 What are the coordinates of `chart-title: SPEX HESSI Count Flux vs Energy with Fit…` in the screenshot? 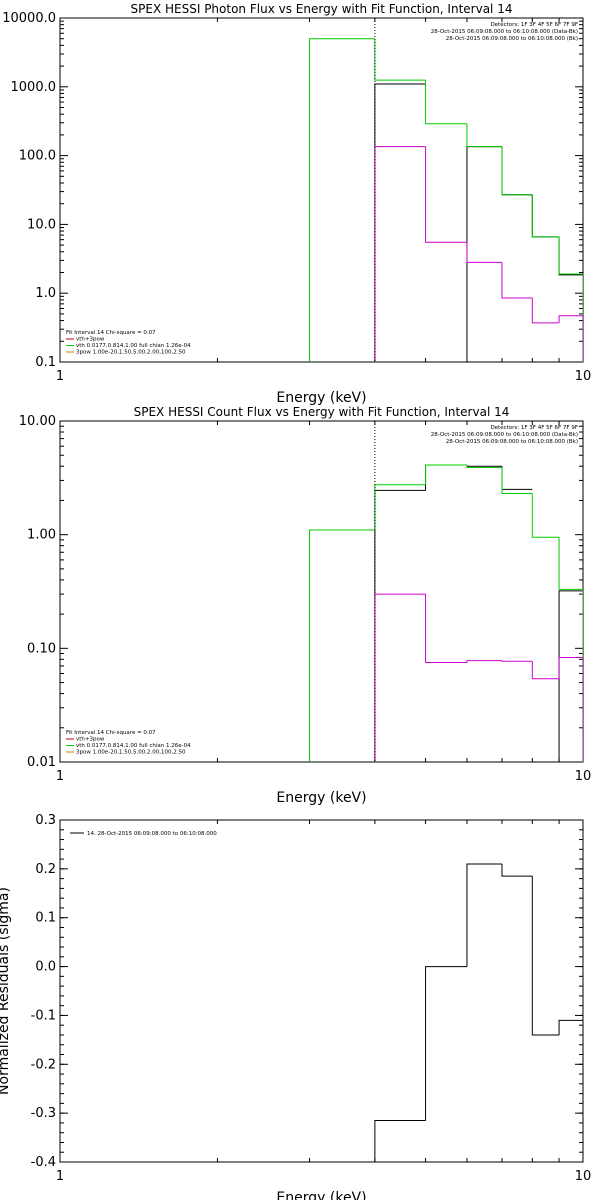 It's located at (322, 412).